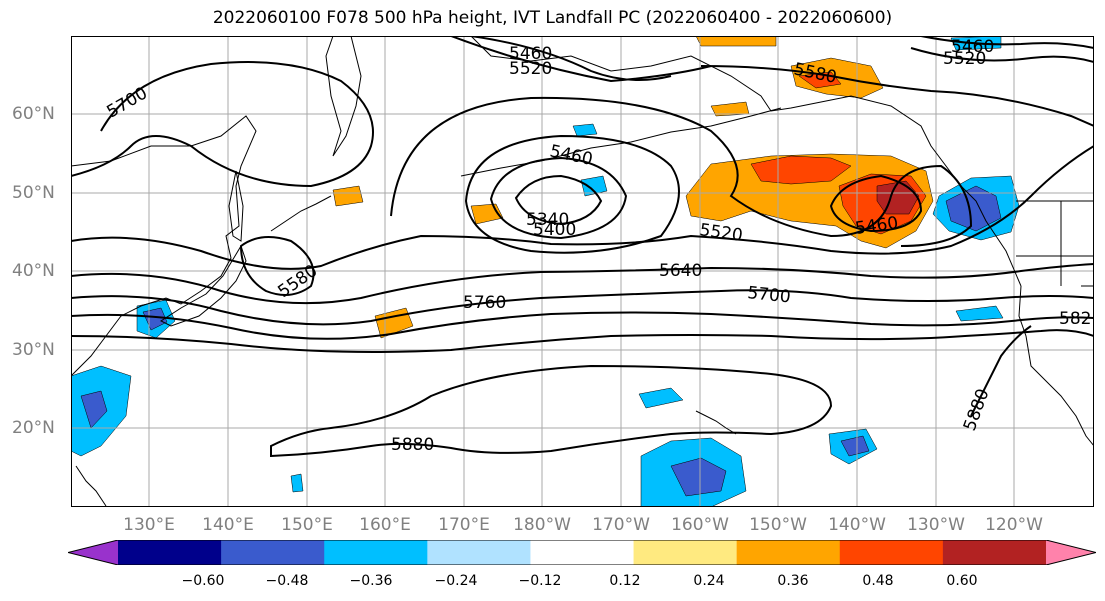 The height and width of the screenshot is (601, 1105). Describe the element at coordinates (855, 446) in the screenshot. I see `shade-negative-east-core` at that location.